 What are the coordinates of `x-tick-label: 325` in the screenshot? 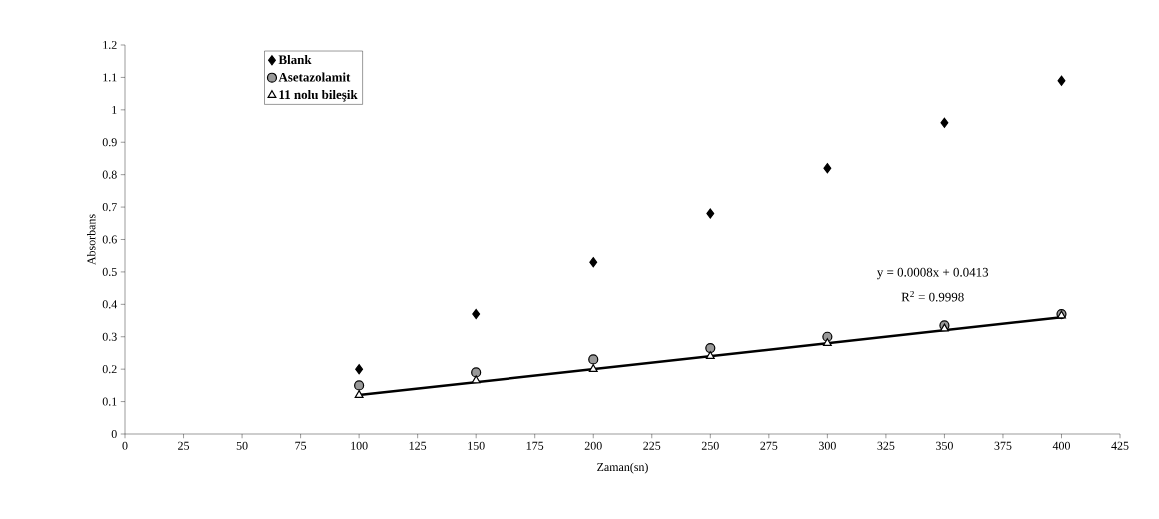 It's located at (886, 445).